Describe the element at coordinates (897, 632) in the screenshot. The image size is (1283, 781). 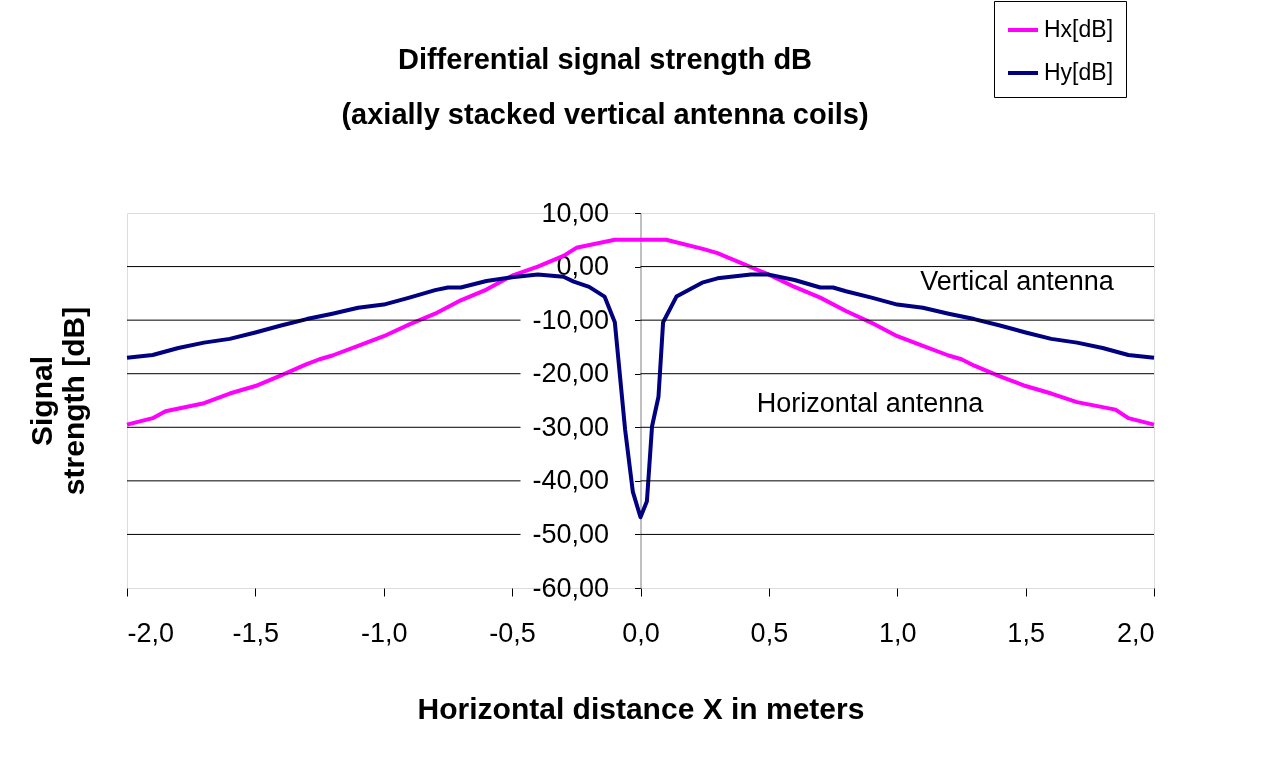
I see `x-tick-label: 1,0` at that location.